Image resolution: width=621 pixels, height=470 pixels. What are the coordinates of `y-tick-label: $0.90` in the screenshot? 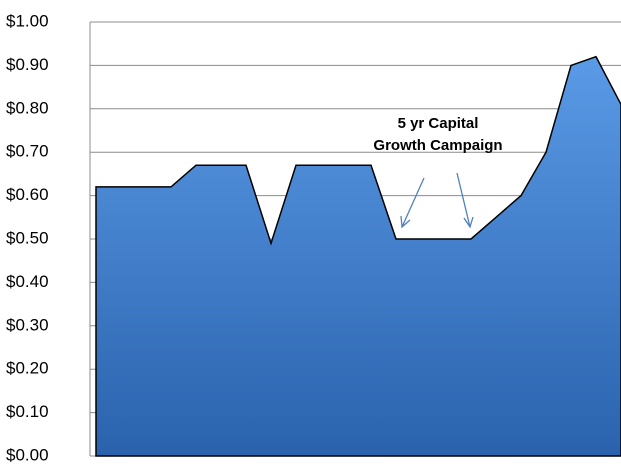 It's located at (27, 64).